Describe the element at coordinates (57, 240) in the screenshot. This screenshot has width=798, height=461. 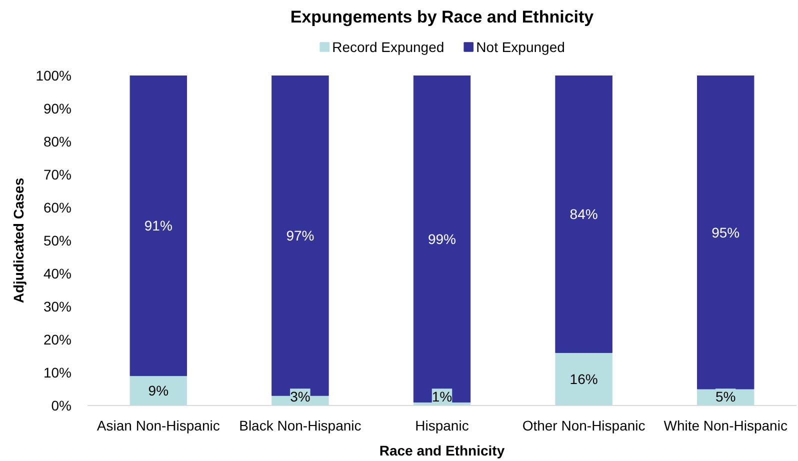
I see `y-tick-label: 50%` at that location.